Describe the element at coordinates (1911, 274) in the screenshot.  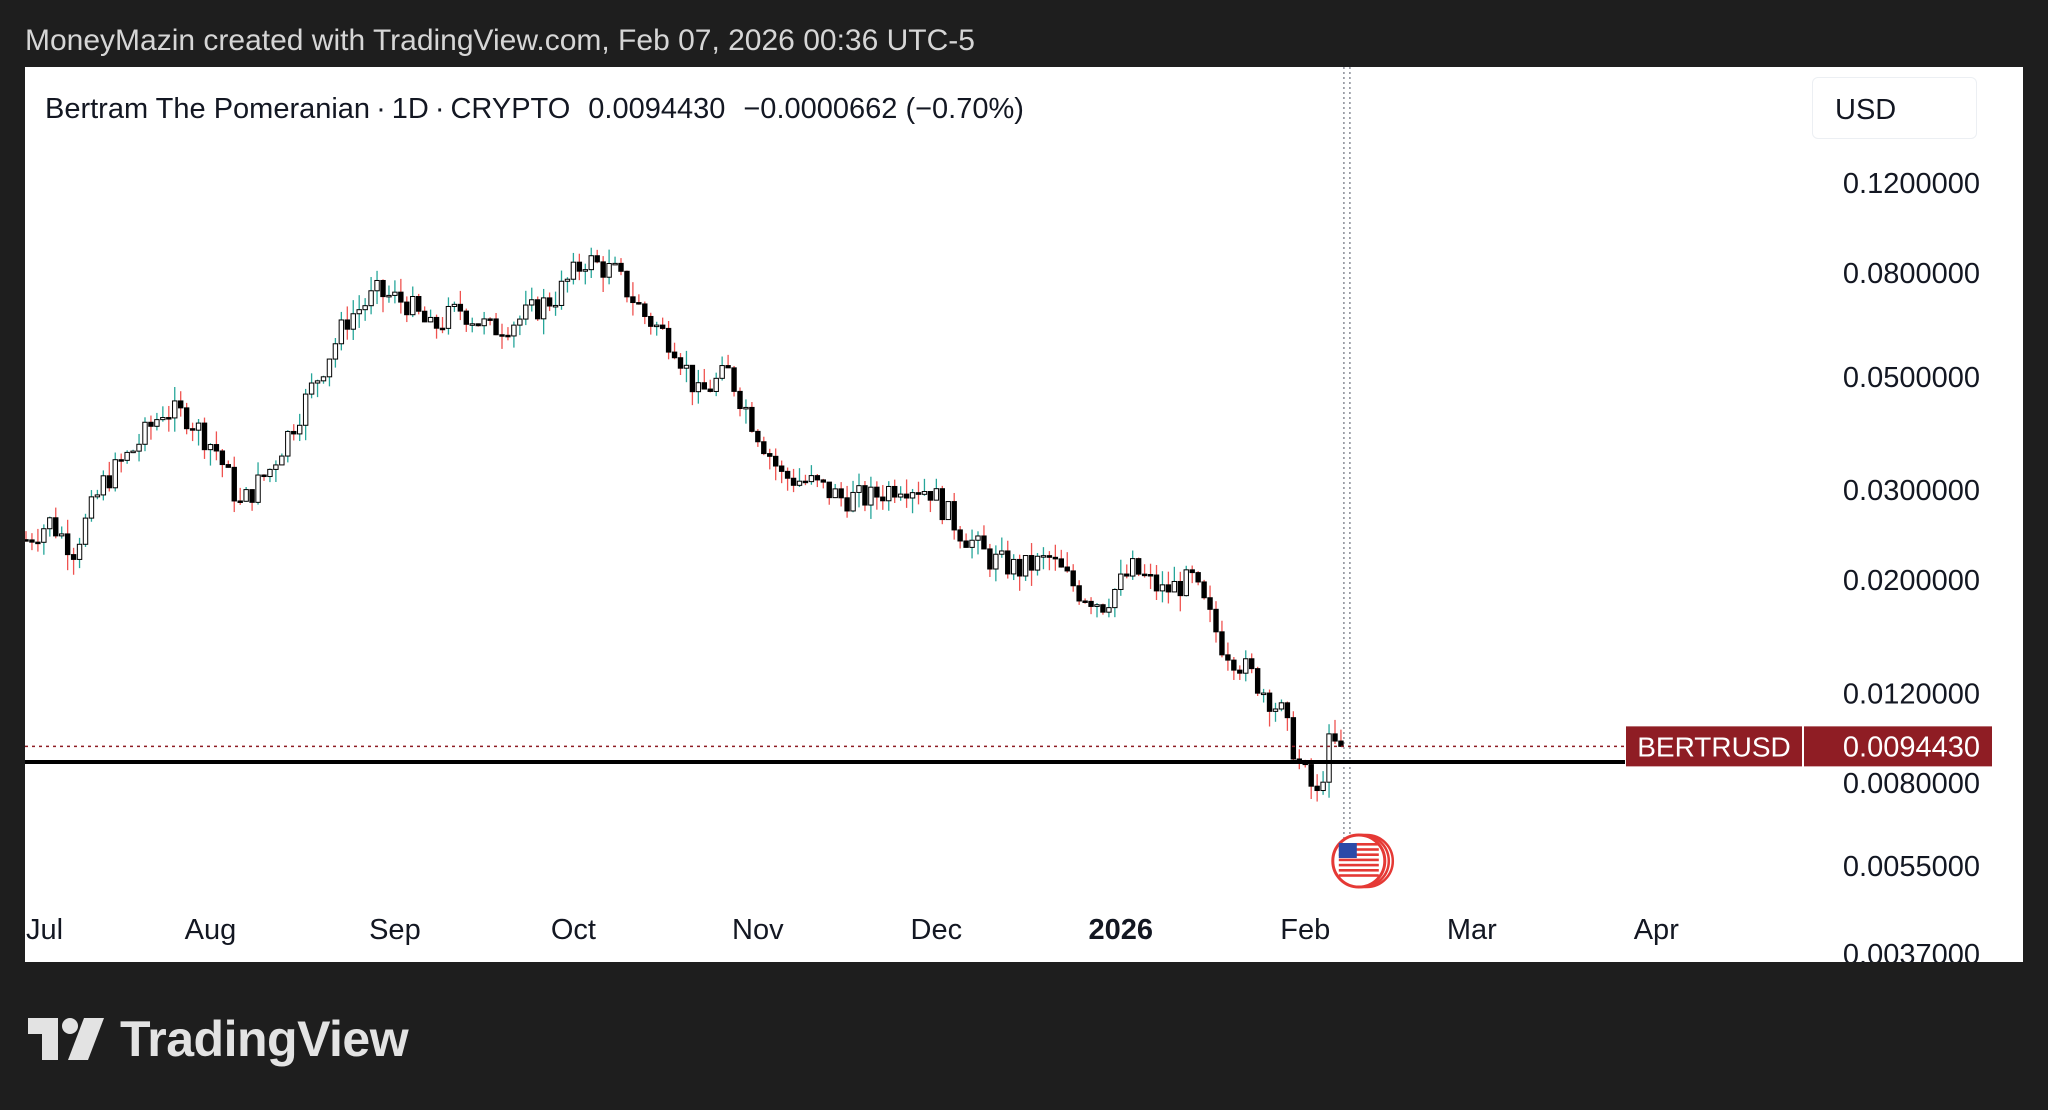
I see `price-axis-label: 0.0800000` at that location.